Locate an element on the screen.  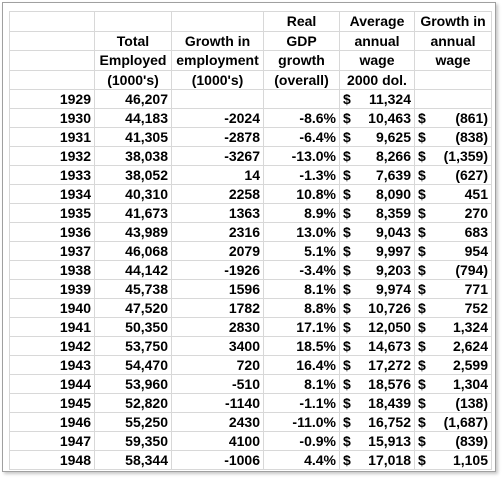
data-row: 1932 38,038 -3267 -13.0% $8,266 $ (1,359) is located at coordinates (250, 156).